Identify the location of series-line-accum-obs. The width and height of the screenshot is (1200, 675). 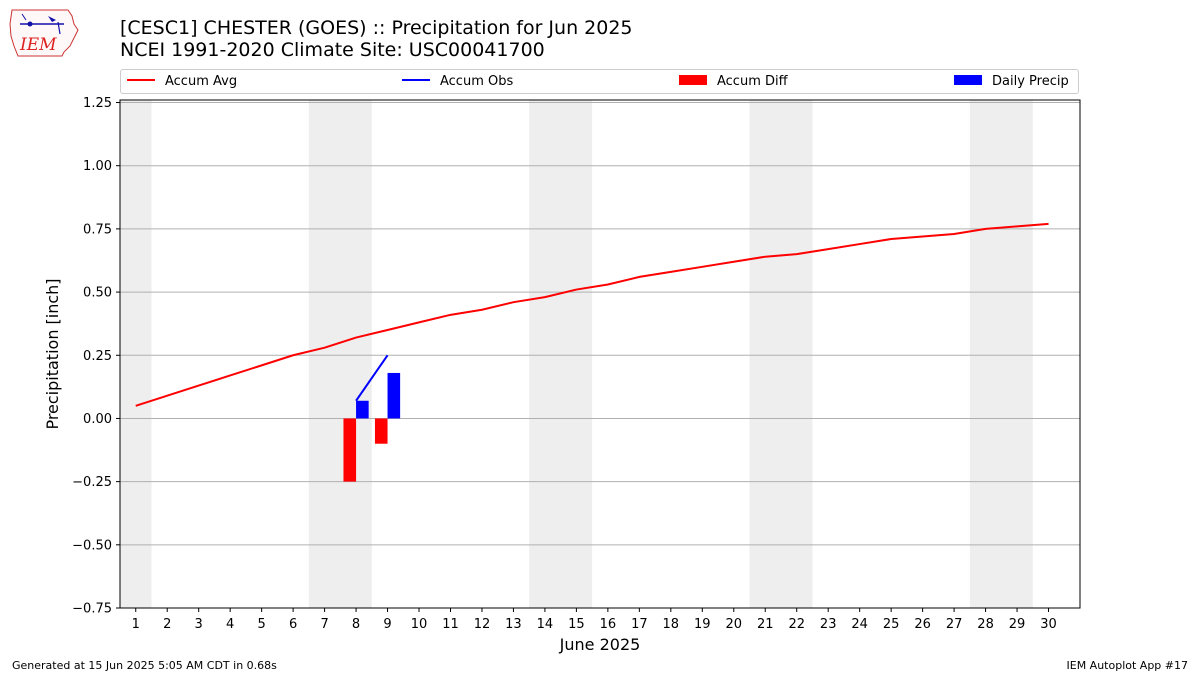
(372, 378).